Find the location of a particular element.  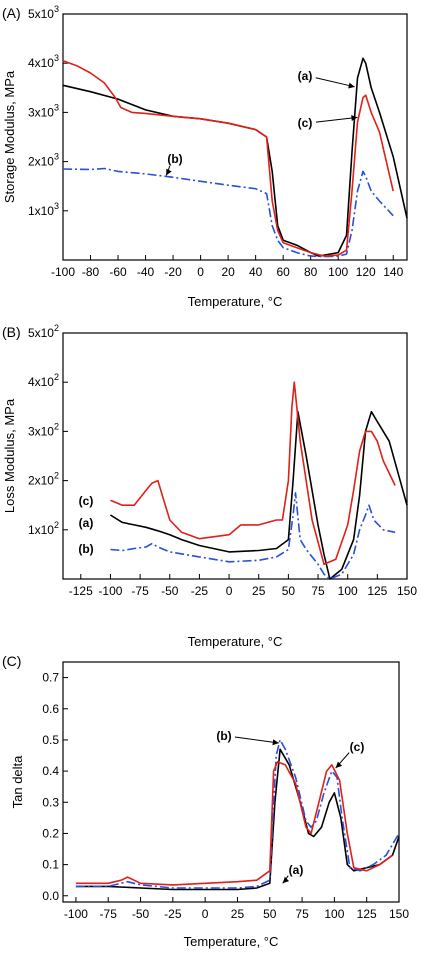

x-tick-label: 80 is located at coordinates (311, 272).